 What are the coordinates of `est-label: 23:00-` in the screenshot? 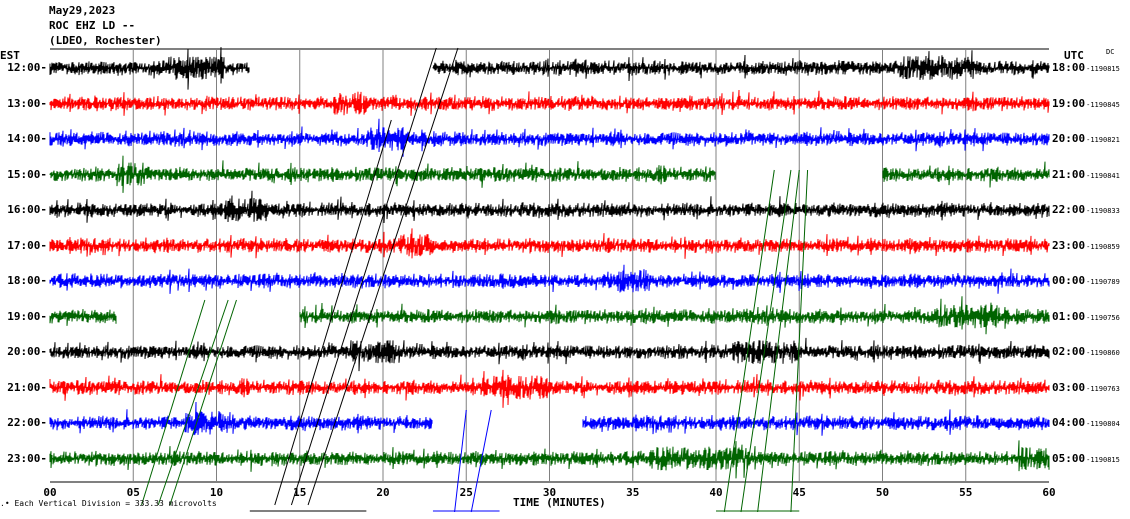 It's located at (27, 458).